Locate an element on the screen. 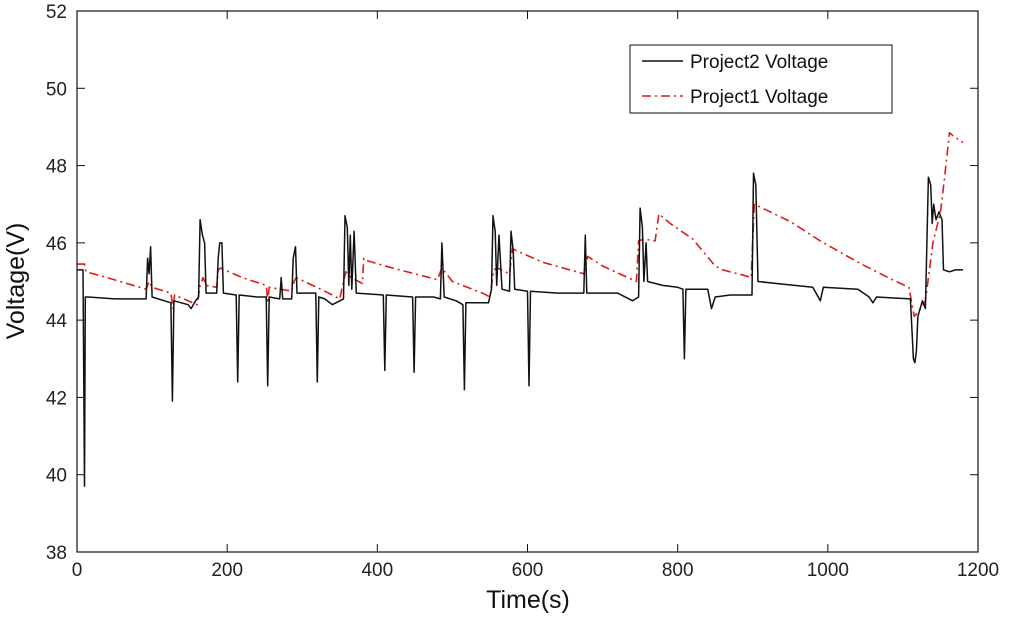 The image size is (1012, 618). y-tick-label-38: 38 is located at coordinates (56, 553).